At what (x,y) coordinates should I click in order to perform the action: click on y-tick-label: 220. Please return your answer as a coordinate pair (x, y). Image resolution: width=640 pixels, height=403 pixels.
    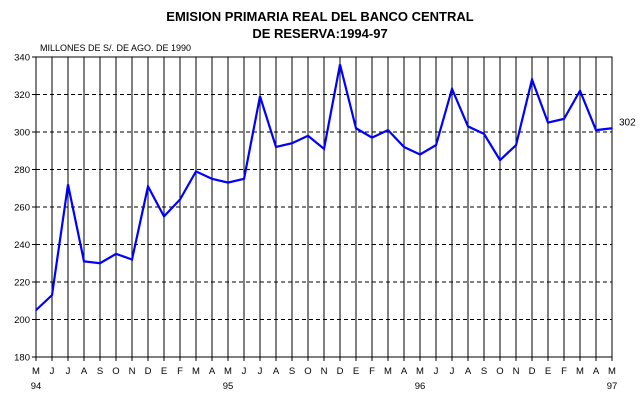
    Looking at the image, I should click on (22, 283).